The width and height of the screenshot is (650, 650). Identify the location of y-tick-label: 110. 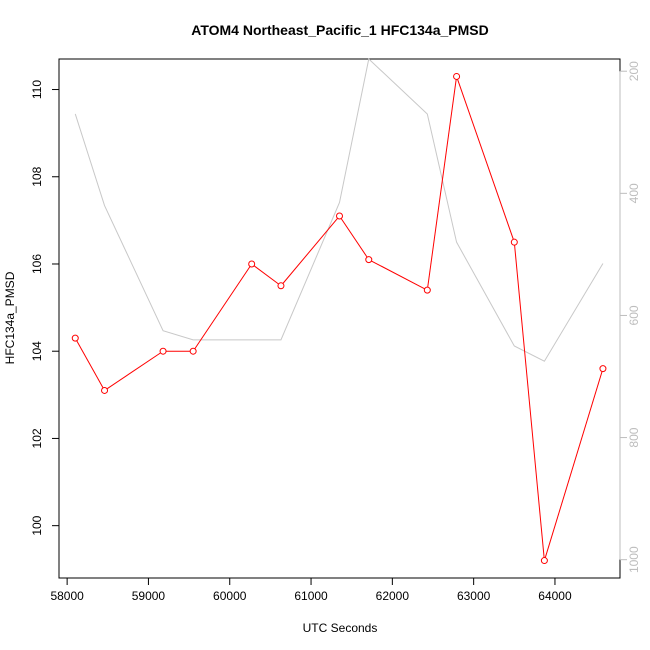
(37, 89).